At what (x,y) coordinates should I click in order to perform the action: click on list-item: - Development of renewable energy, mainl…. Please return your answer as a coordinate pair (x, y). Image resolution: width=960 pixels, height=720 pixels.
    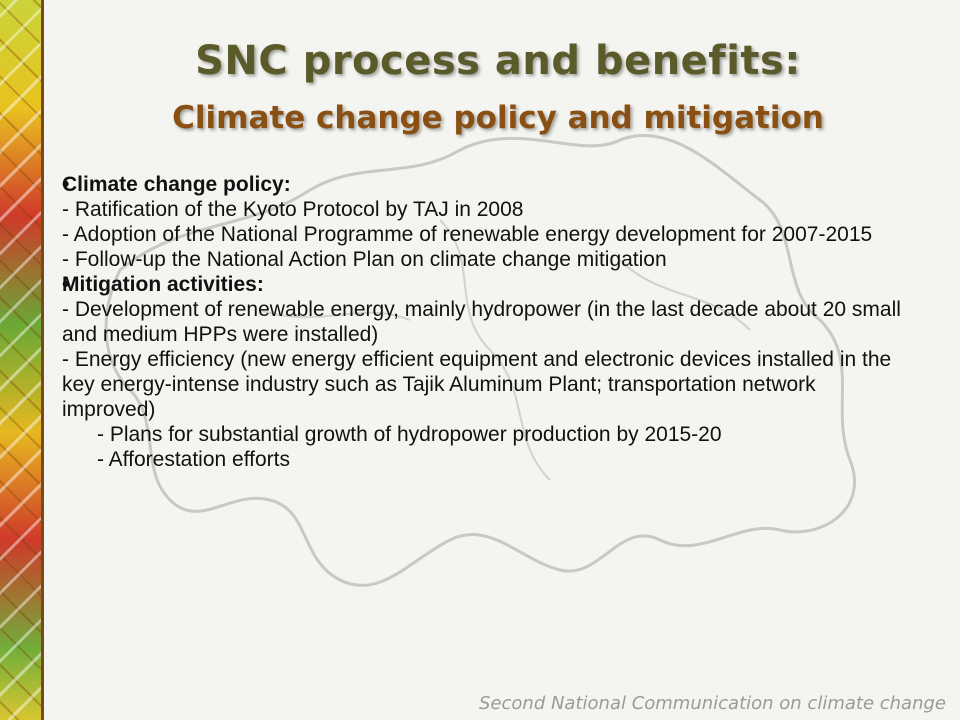
    Looking at the image, I should click on (481, 322).